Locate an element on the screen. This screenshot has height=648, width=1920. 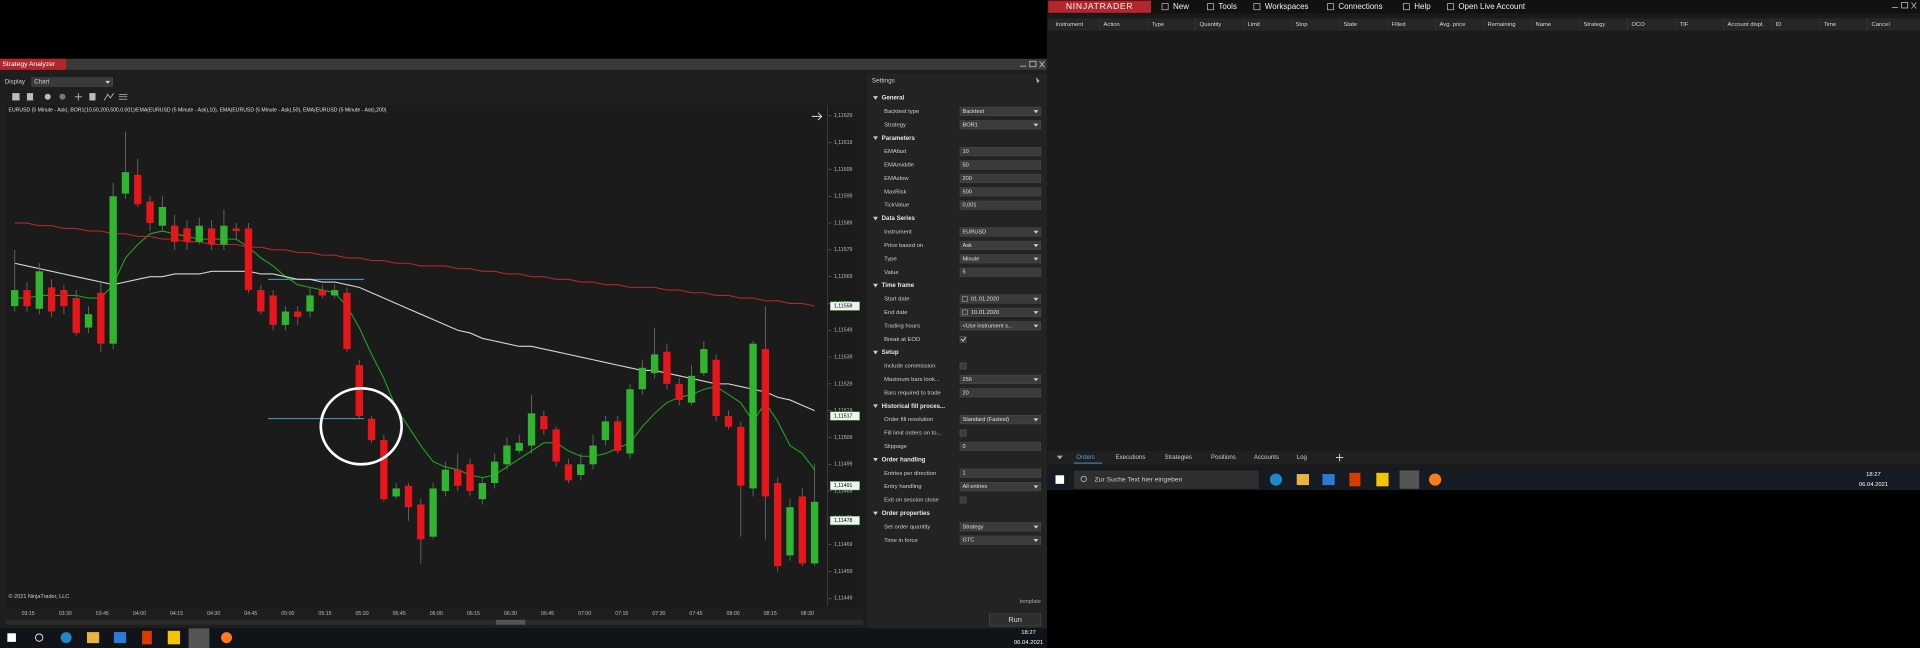
taskbar-apps is located at coordinates (1355, 479).